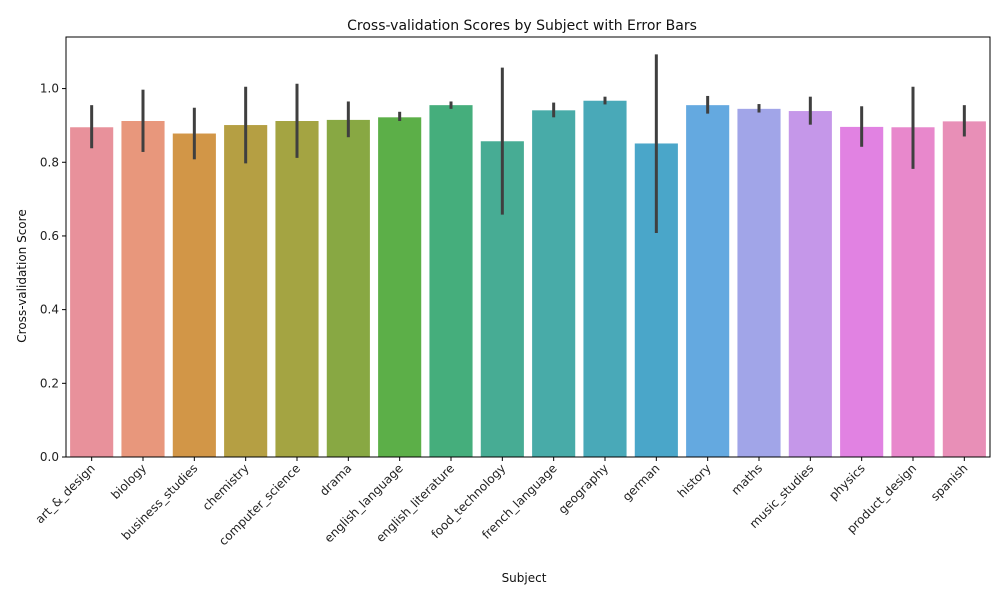  I want to click on bar-french_language, so click(554, 283).